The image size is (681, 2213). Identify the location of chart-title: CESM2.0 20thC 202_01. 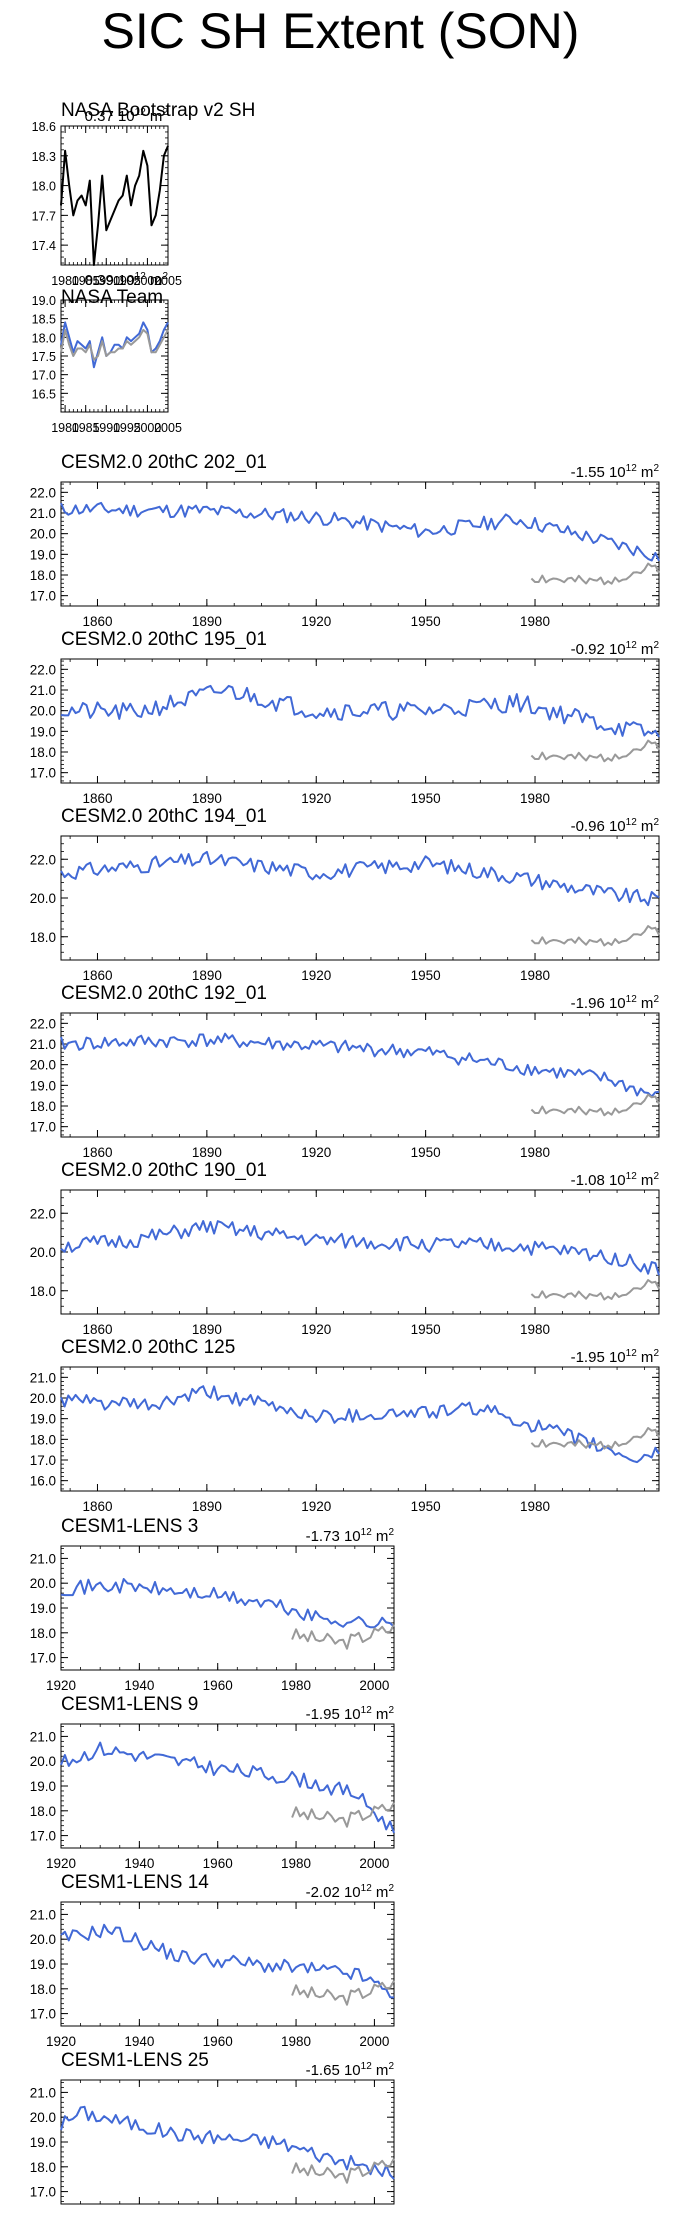
(164, 462).